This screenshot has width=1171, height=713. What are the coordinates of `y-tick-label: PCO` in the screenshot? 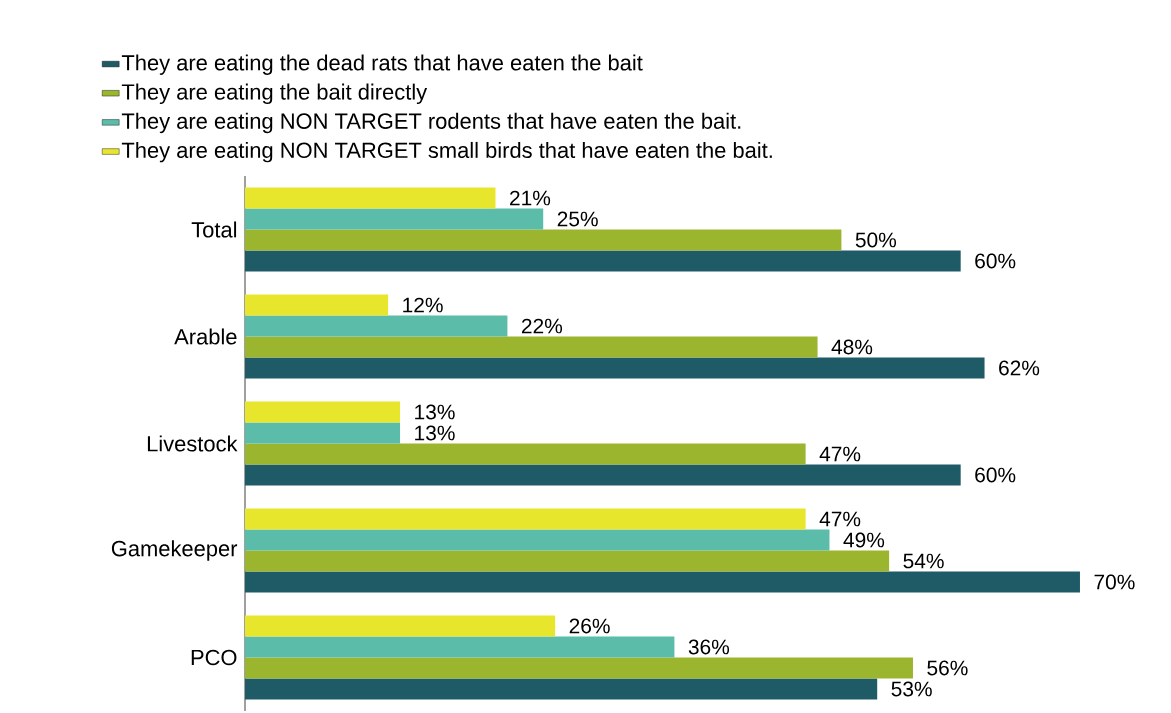 It's located at (214, 657).